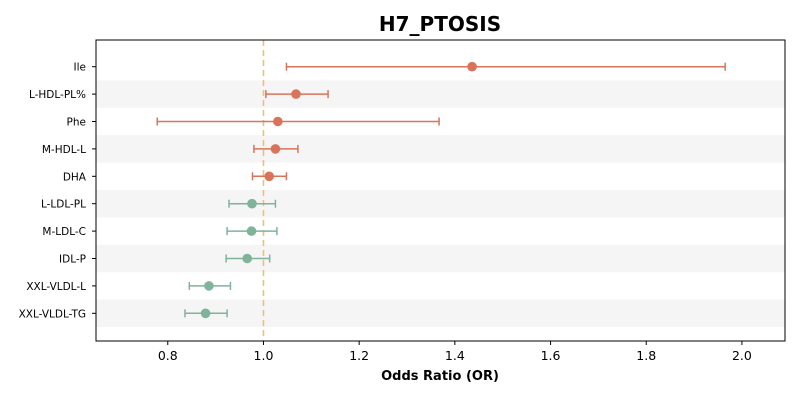 The image size is (800, 400). Describe the element at coordinates (76, 123) in the screenshot. I see `y-tick-label: Phe` at that location.